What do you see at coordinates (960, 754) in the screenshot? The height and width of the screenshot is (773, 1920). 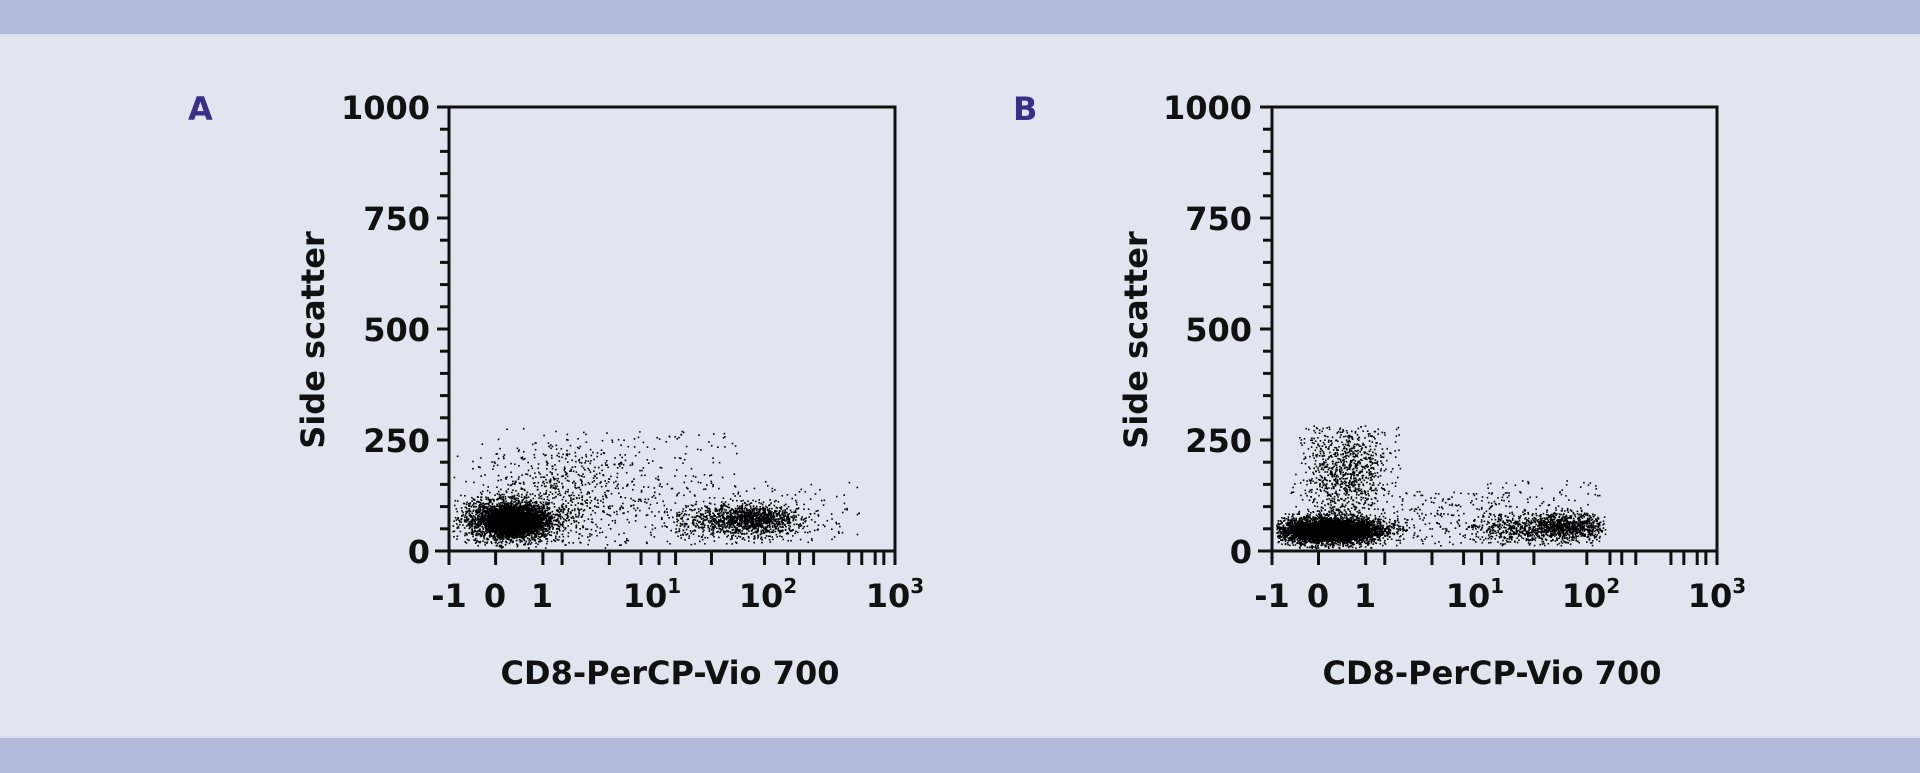 I see `bottom-banner` at bounding box center [960, 754].